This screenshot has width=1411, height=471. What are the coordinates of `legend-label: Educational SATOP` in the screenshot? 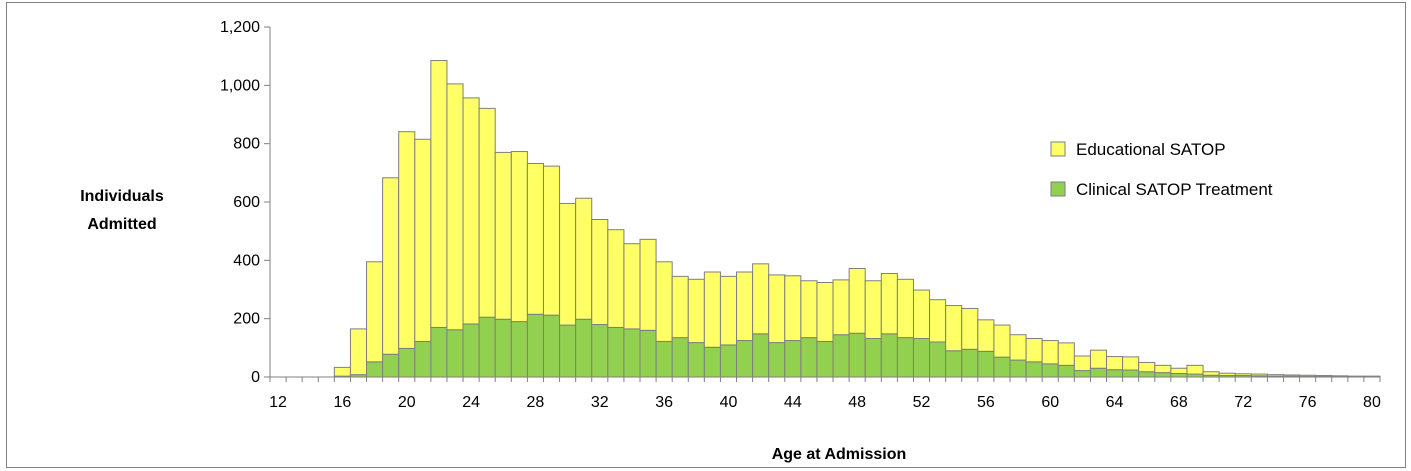 It's located at (1151, 149).